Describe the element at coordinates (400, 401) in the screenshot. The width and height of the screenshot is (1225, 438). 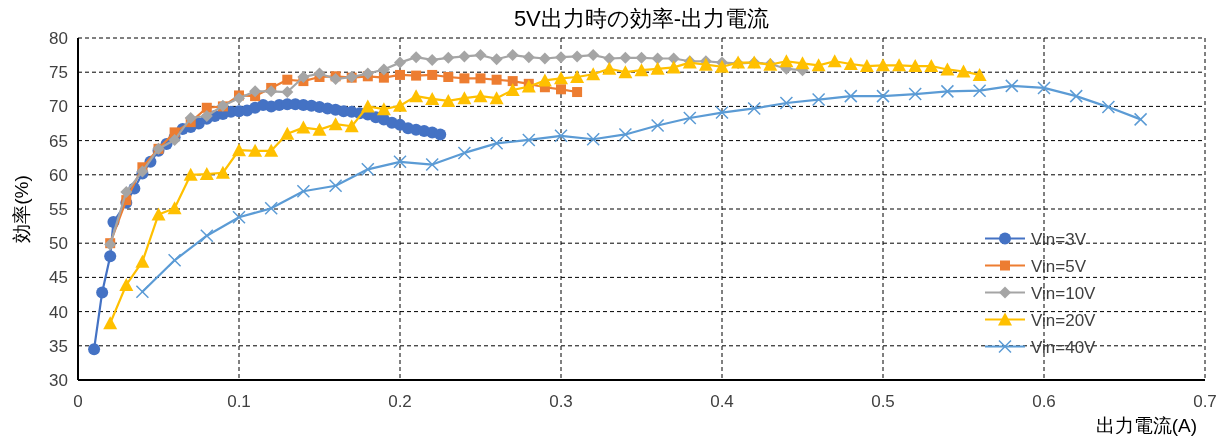
I see `x-tick-label: 0.2` at that location.